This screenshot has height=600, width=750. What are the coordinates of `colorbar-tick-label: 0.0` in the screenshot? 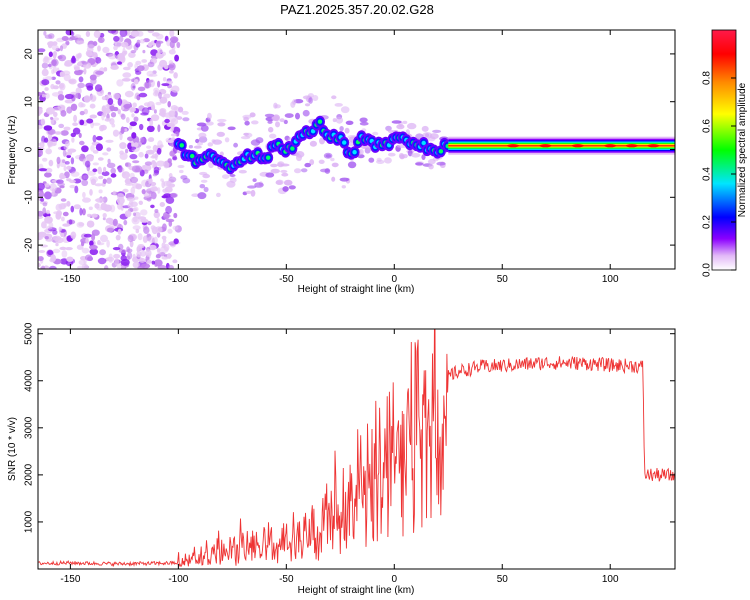 It's located at (707, 270).